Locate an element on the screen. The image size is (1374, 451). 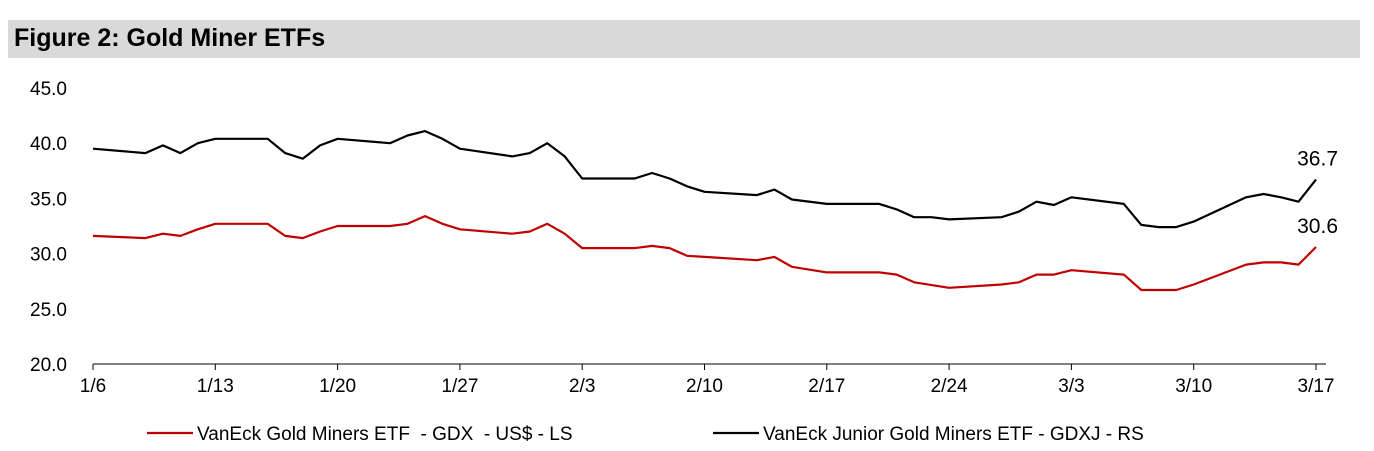
y-tick-label: 20.0 is located at coordinates (48, 365).